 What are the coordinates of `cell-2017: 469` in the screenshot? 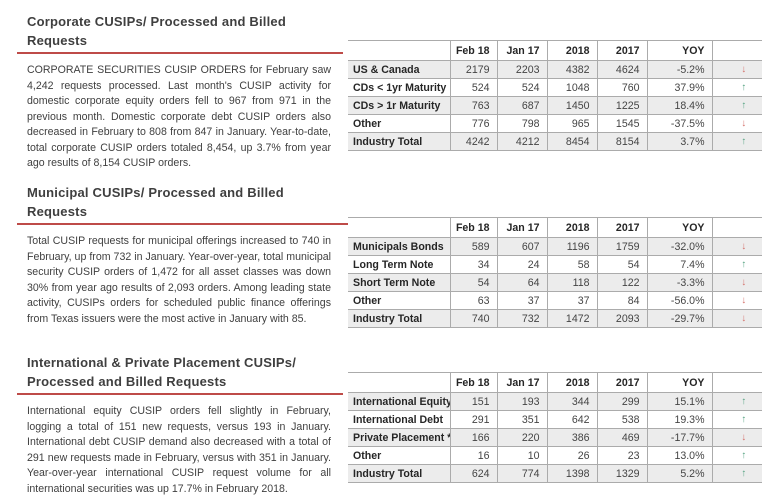 It's located at (622, 437).